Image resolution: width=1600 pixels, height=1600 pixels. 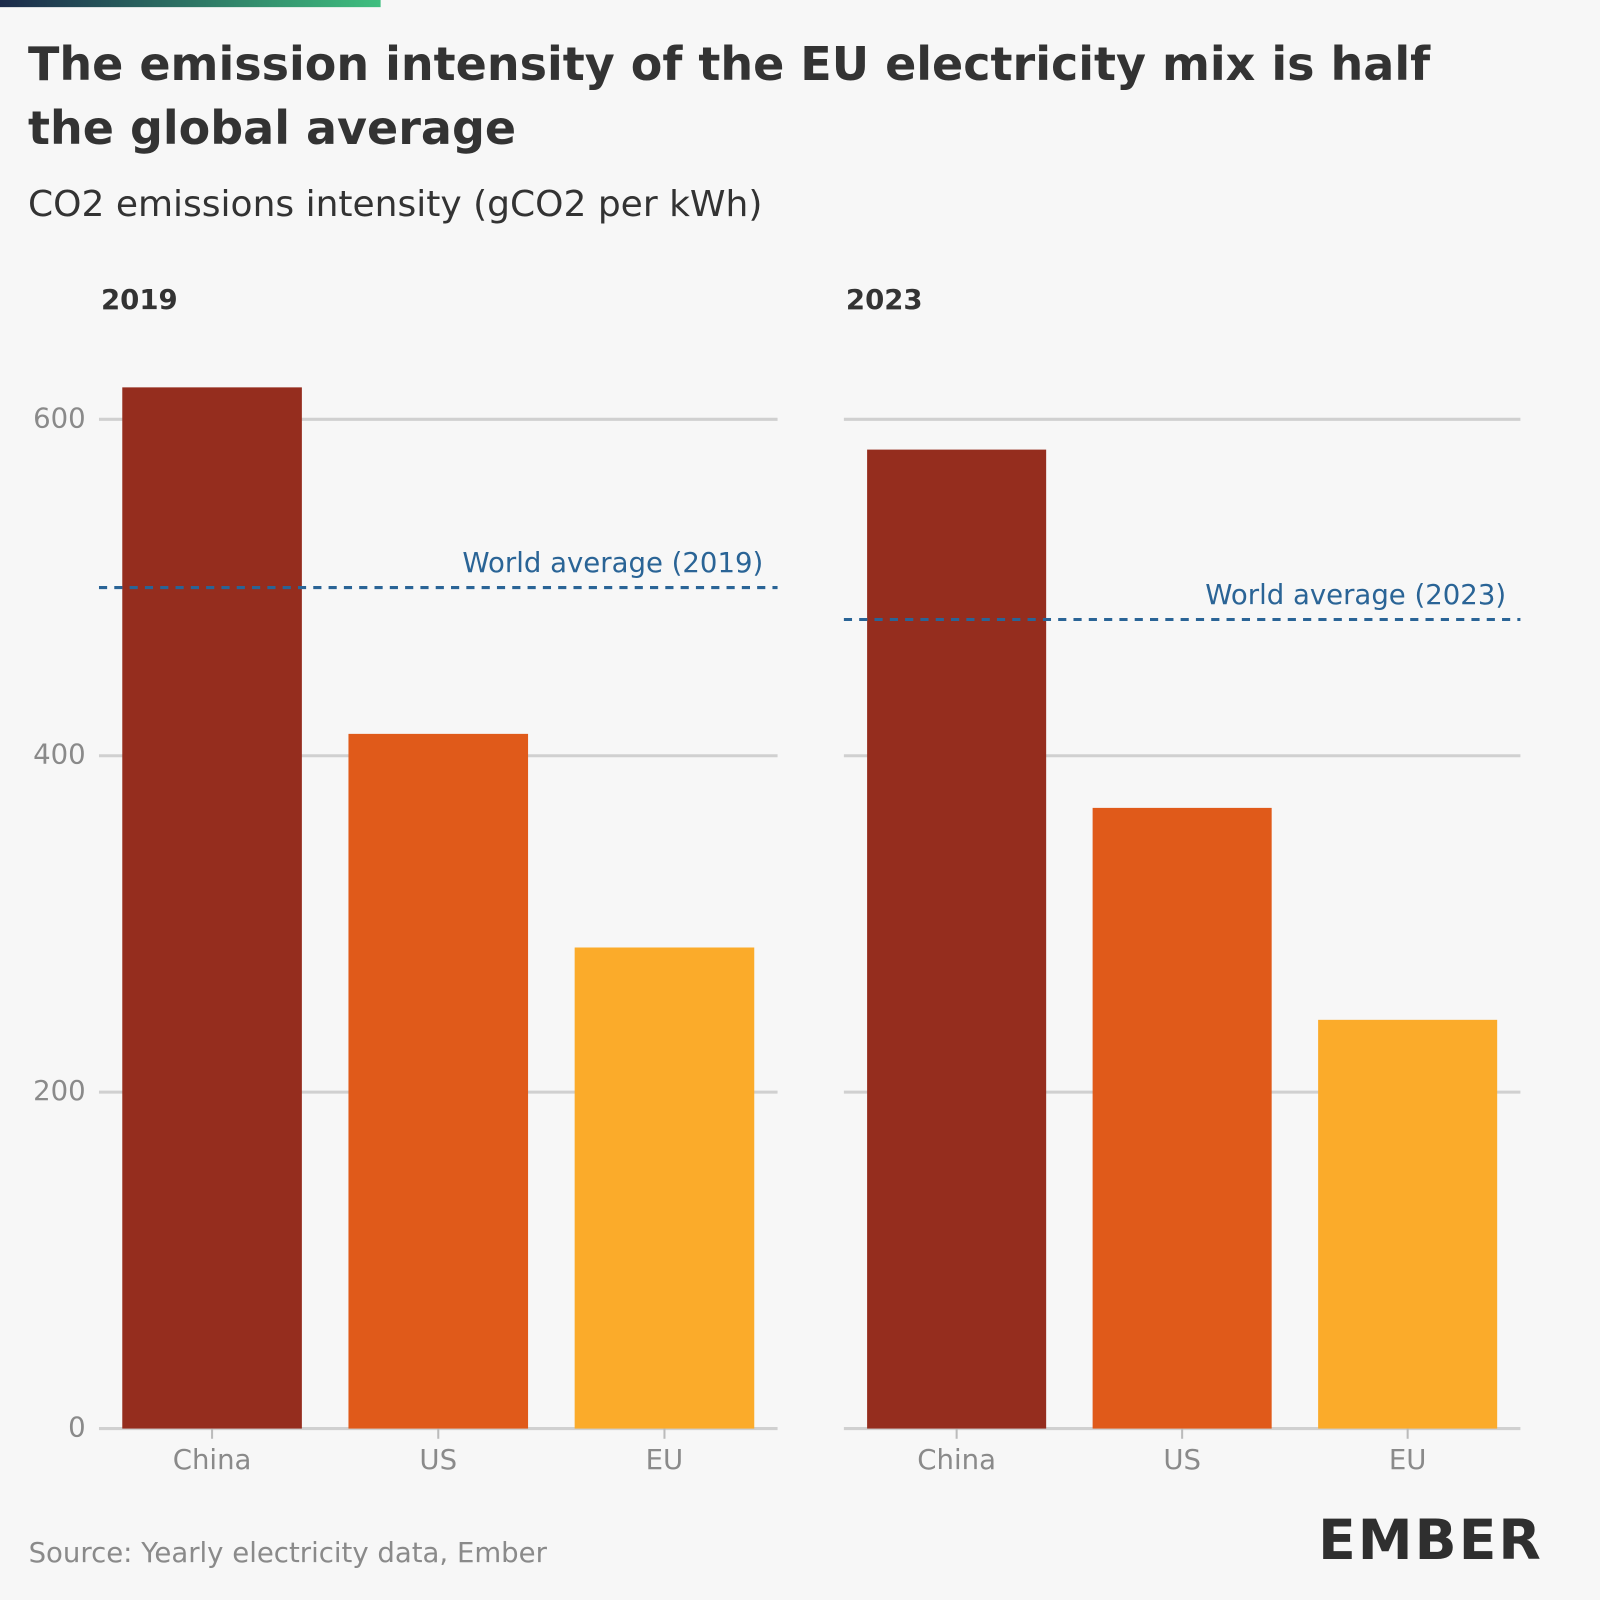 I want to click on panel-title: 2023, so click(x=884, y=300).